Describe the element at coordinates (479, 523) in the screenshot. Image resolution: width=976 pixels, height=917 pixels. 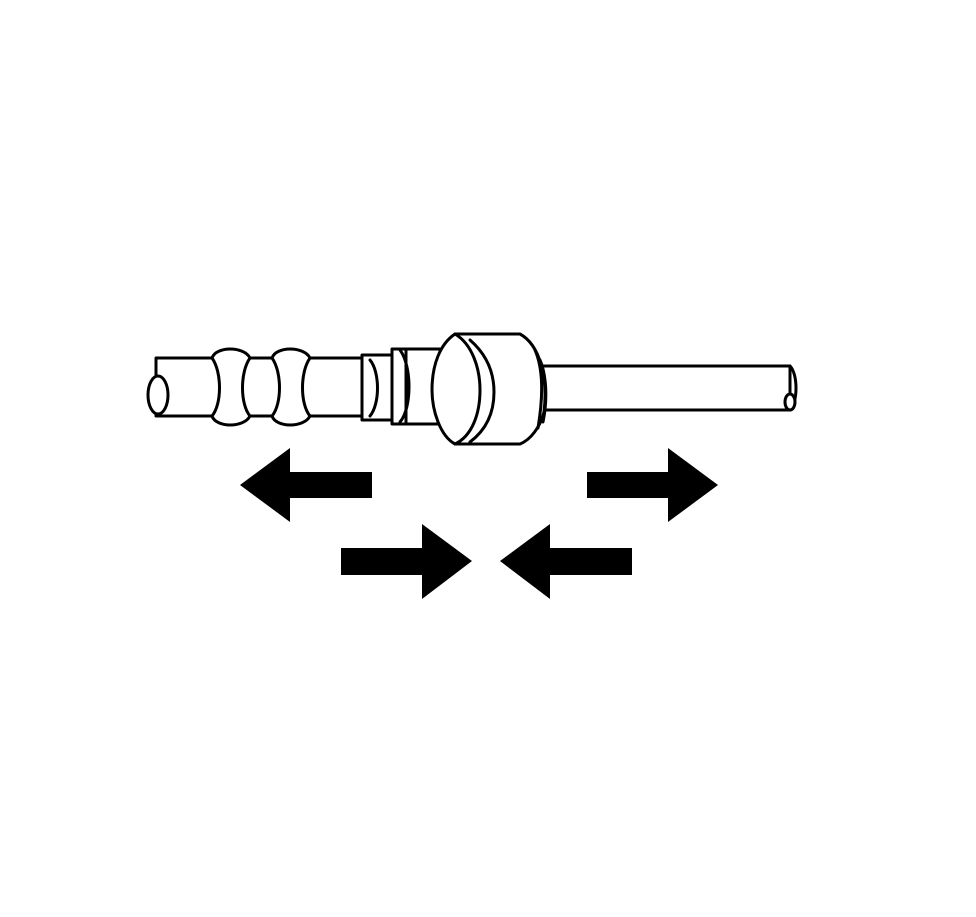
I see `motion-arrows` at that location.